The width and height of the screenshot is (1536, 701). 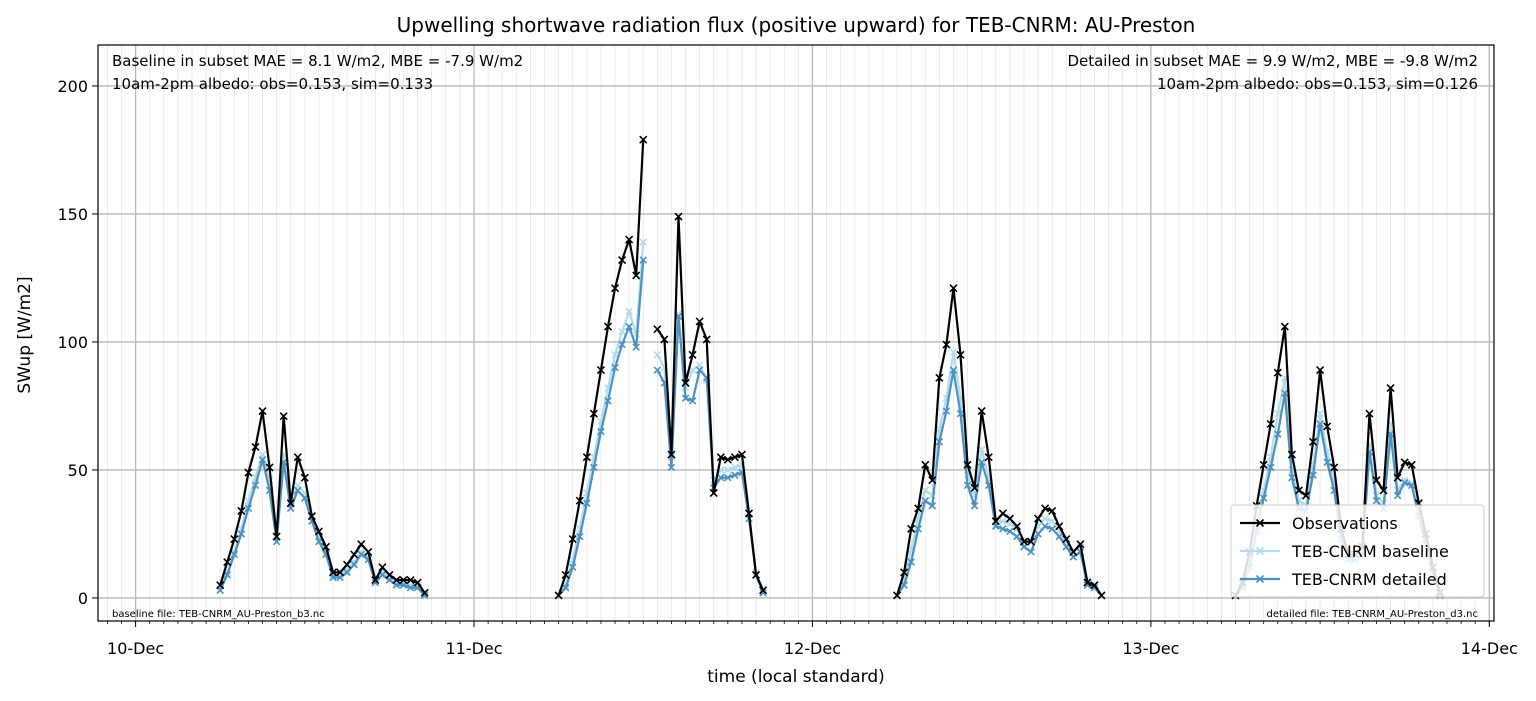 I want to click on legend-marker-detailed, so click(x=1260, y=579).